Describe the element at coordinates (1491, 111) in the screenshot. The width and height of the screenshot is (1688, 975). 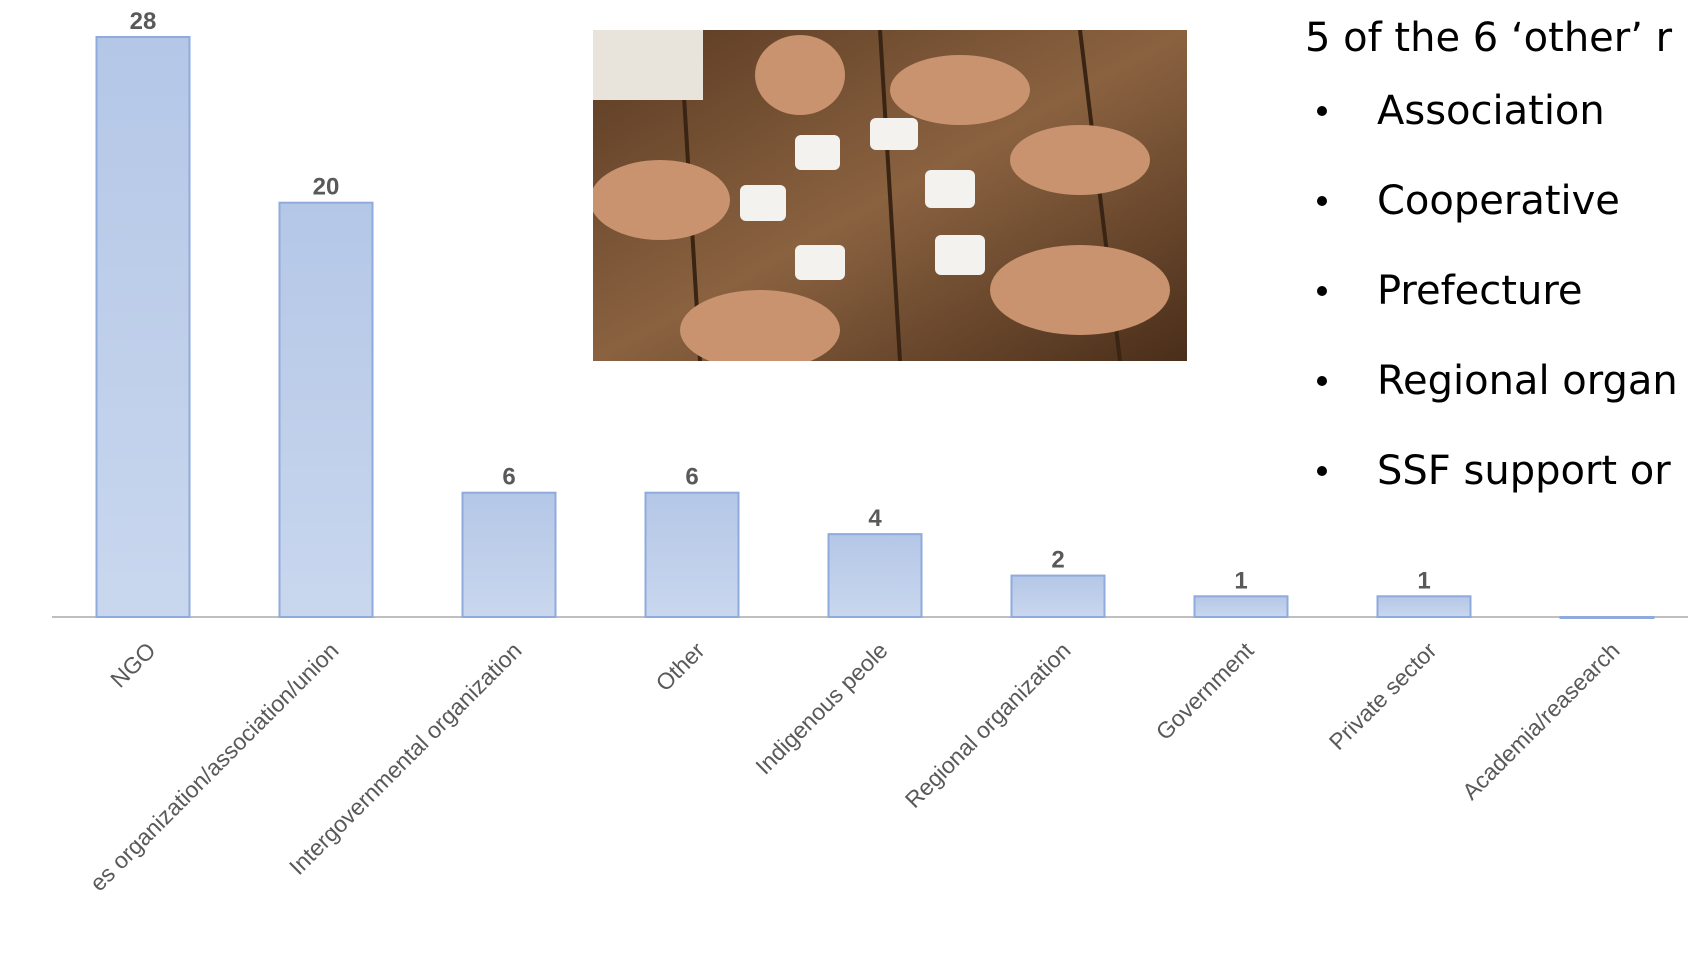
I see `bullet-item: Association` at that location.